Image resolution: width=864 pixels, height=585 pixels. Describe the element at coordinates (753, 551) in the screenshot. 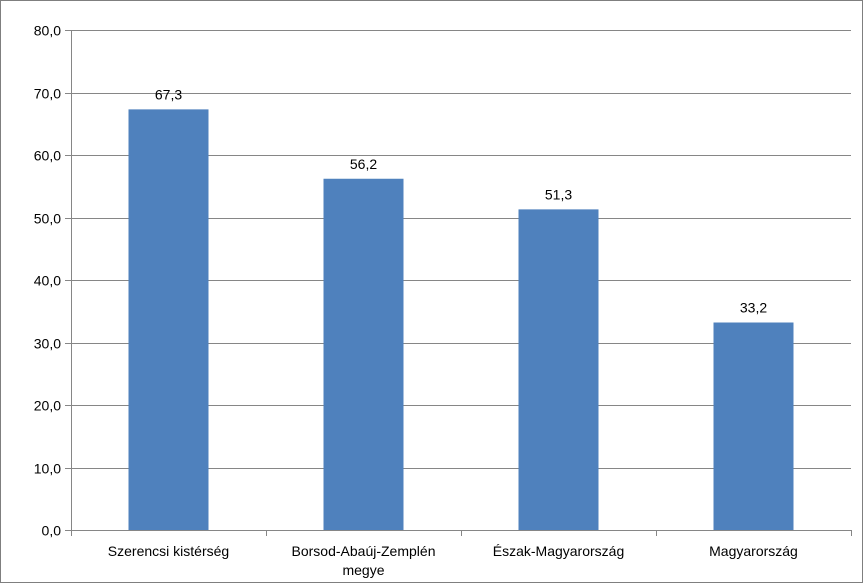

I see `x-category-label: Magyarország` at that location.